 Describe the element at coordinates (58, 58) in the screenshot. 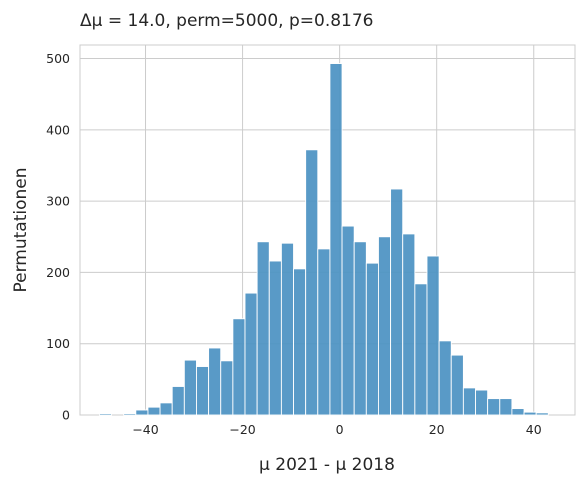

I see `y-tick-label: 500` at that location.